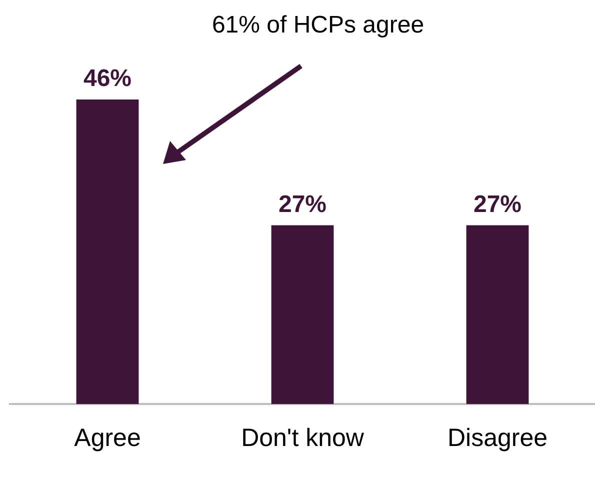 The width and height of the screenshot is (595, 480). What do you see at coordinates (107, 78) in the screenshot?
I see `data-label: 46%` at bounding box center [107, 78].